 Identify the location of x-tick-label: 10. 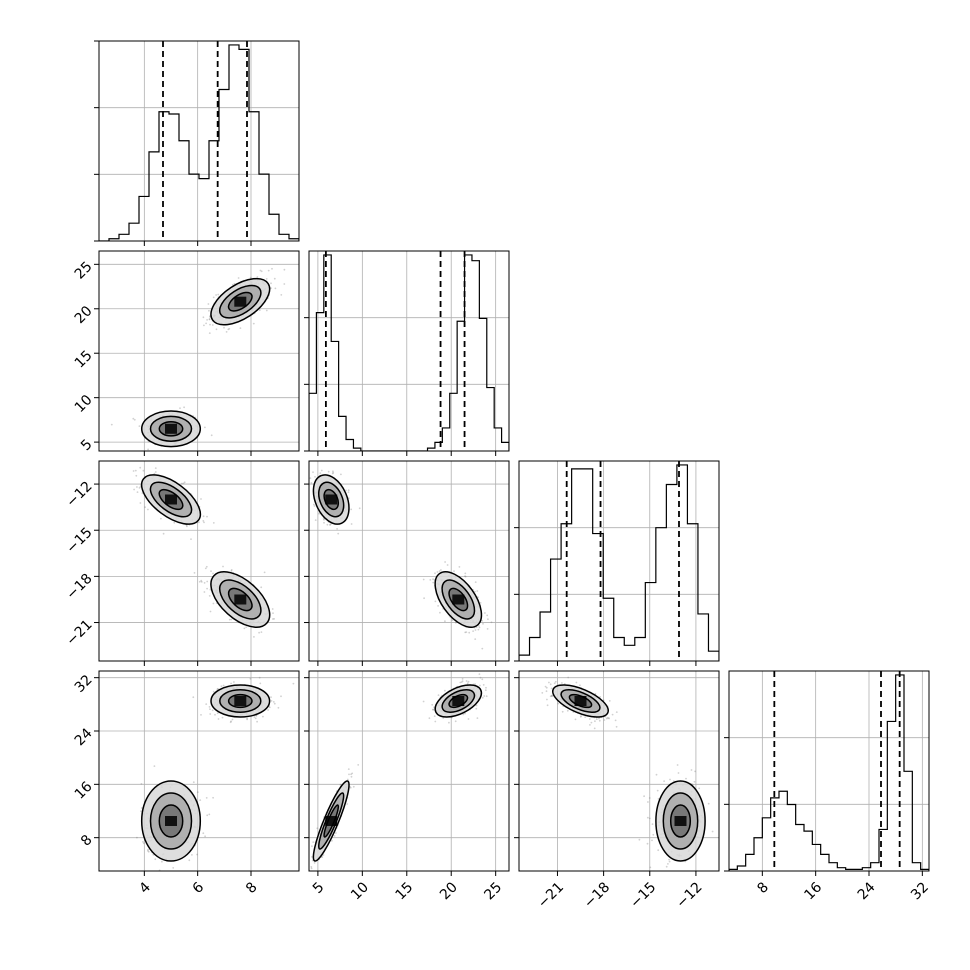
(360, 891).